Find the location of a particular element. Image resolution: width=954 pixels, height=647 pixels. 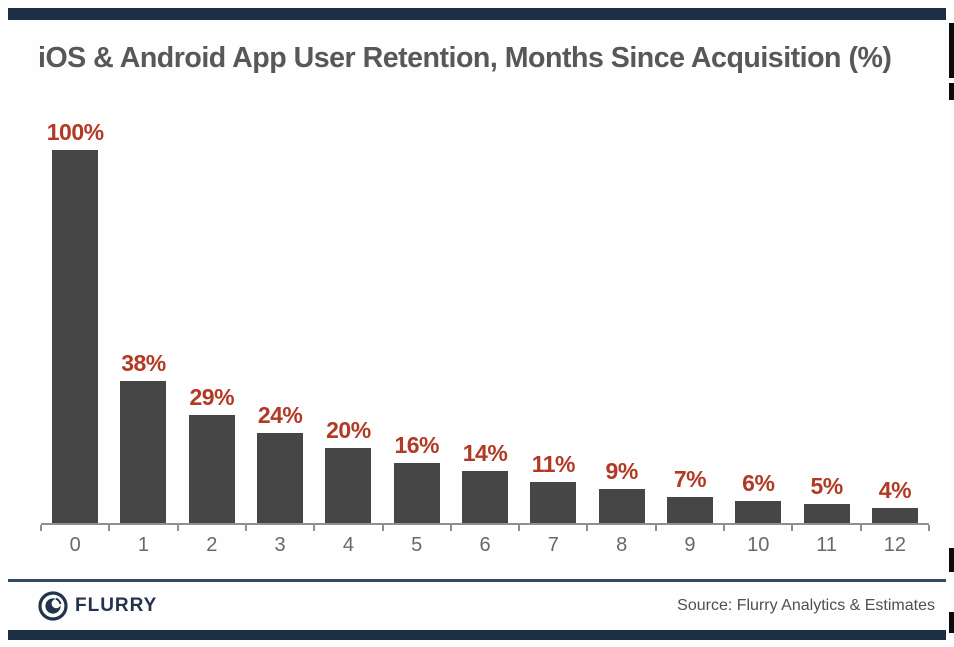

x-tick-label: 2 is located at coordinates (212, 545).